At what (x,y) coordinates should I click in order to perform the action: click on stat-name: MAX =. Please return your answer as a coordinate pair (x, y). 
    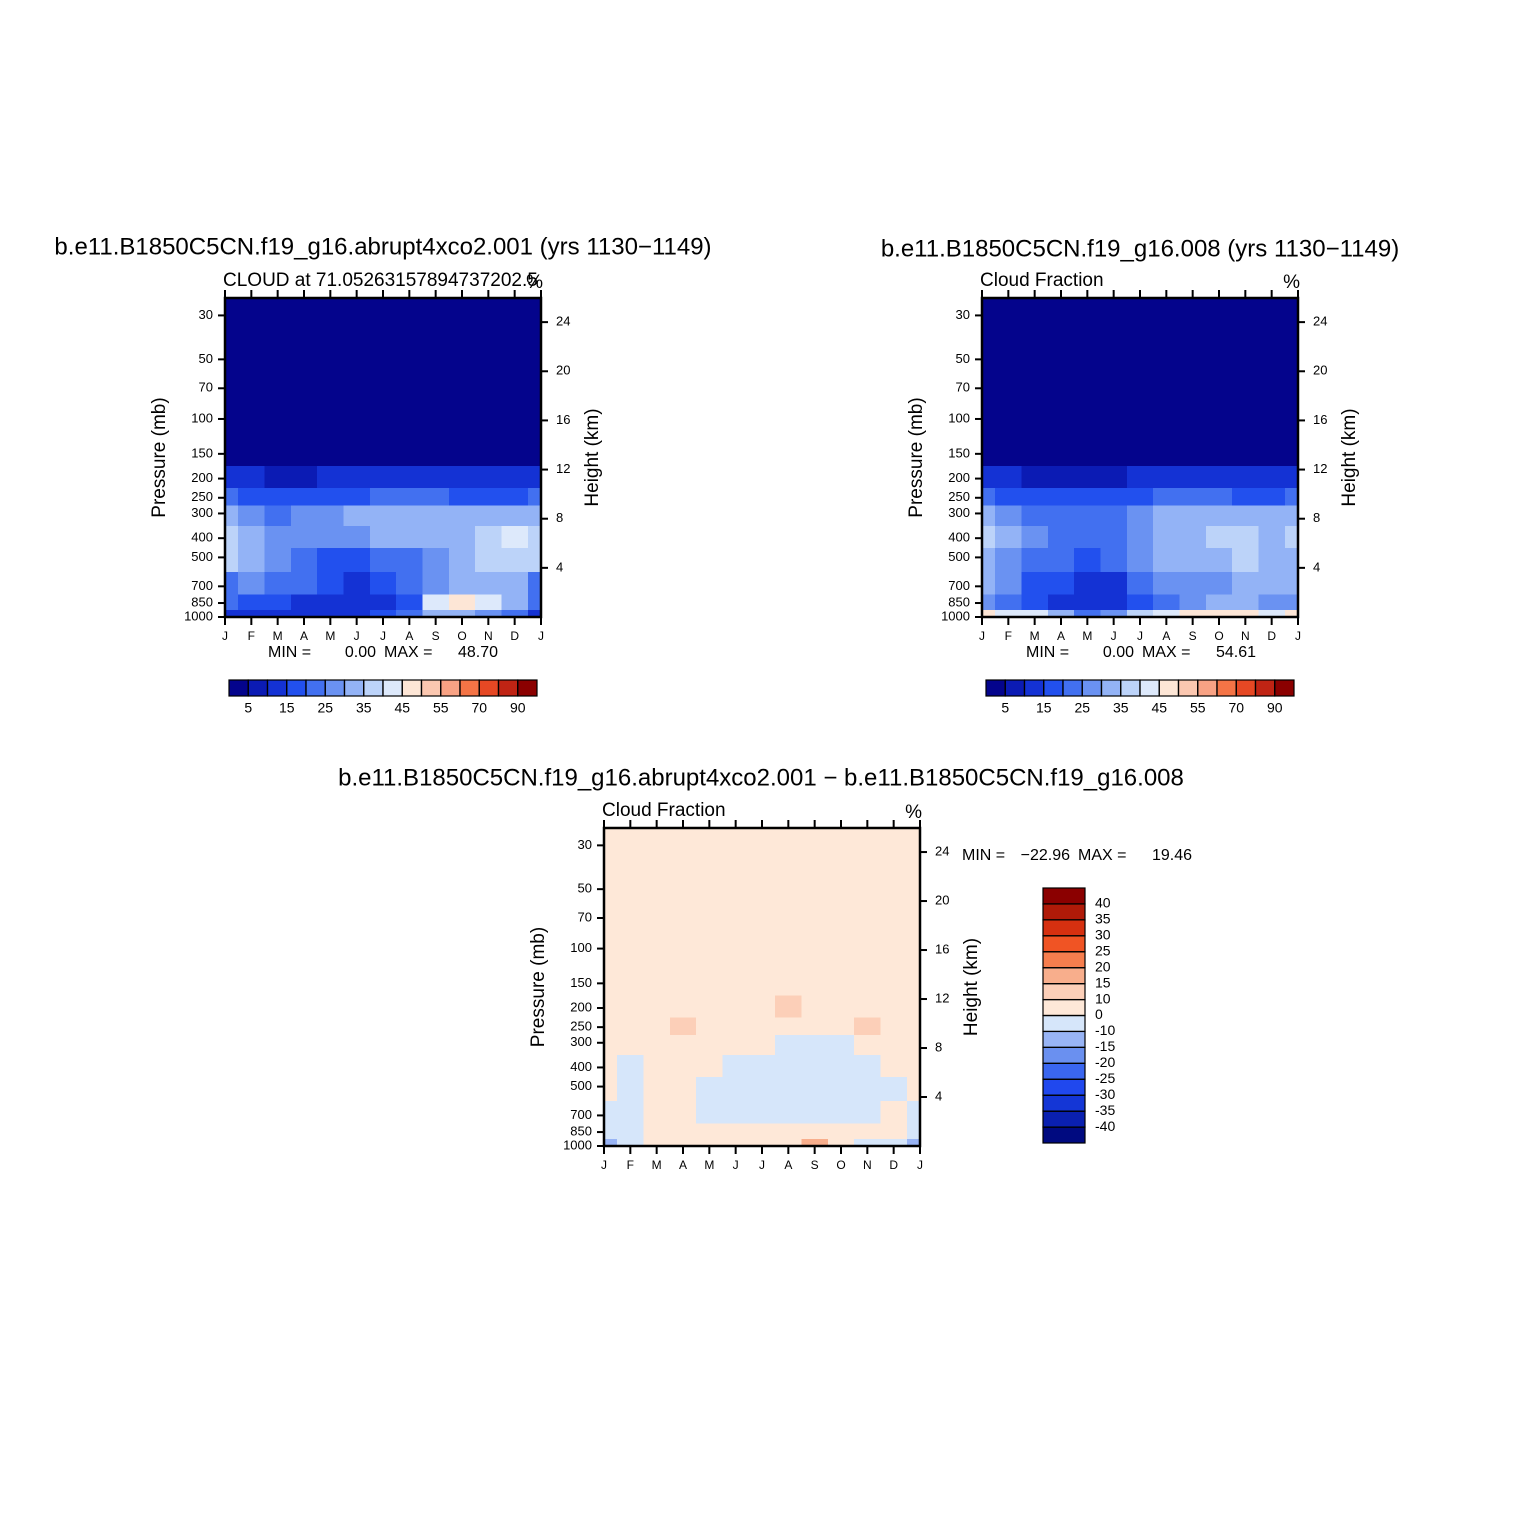
    Looking at the image, I should click on (1166, 652).